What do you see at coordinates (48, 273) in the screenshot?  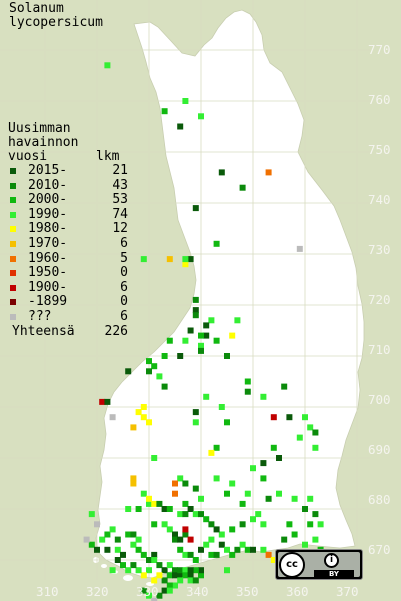 I see `legend-label: 1950-` at bounding box center [48, 273].